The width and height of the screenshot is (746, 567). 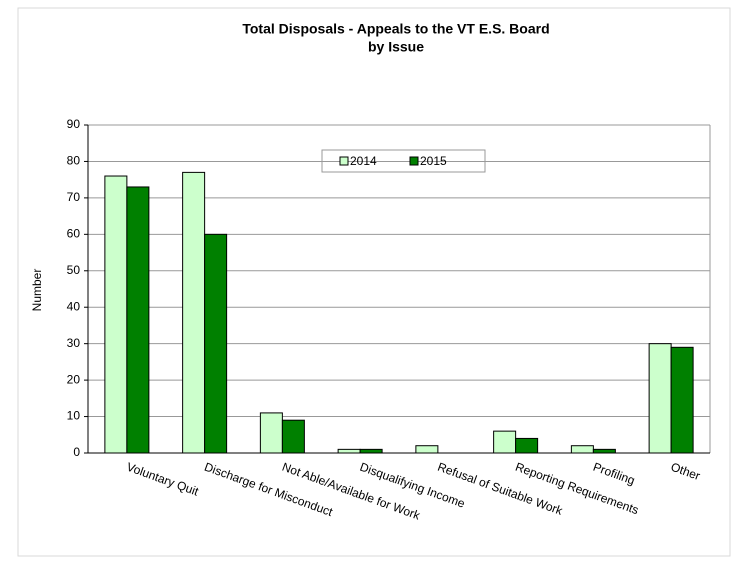 What do you see at coordinates (74, 306) in the screenshot?
I see `y-tick-label: 40` at bounding box center [74, 306].